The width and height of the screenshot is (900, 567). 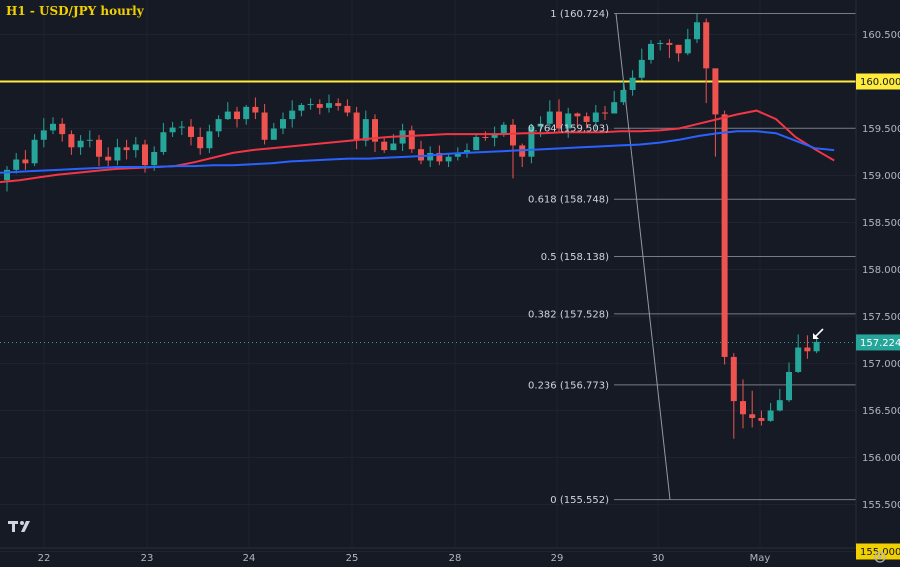 What do you see at coordinates (881, 129) in the screenshot?
I see `price-tick-label: 159.500` at bounding box center [881, 129].